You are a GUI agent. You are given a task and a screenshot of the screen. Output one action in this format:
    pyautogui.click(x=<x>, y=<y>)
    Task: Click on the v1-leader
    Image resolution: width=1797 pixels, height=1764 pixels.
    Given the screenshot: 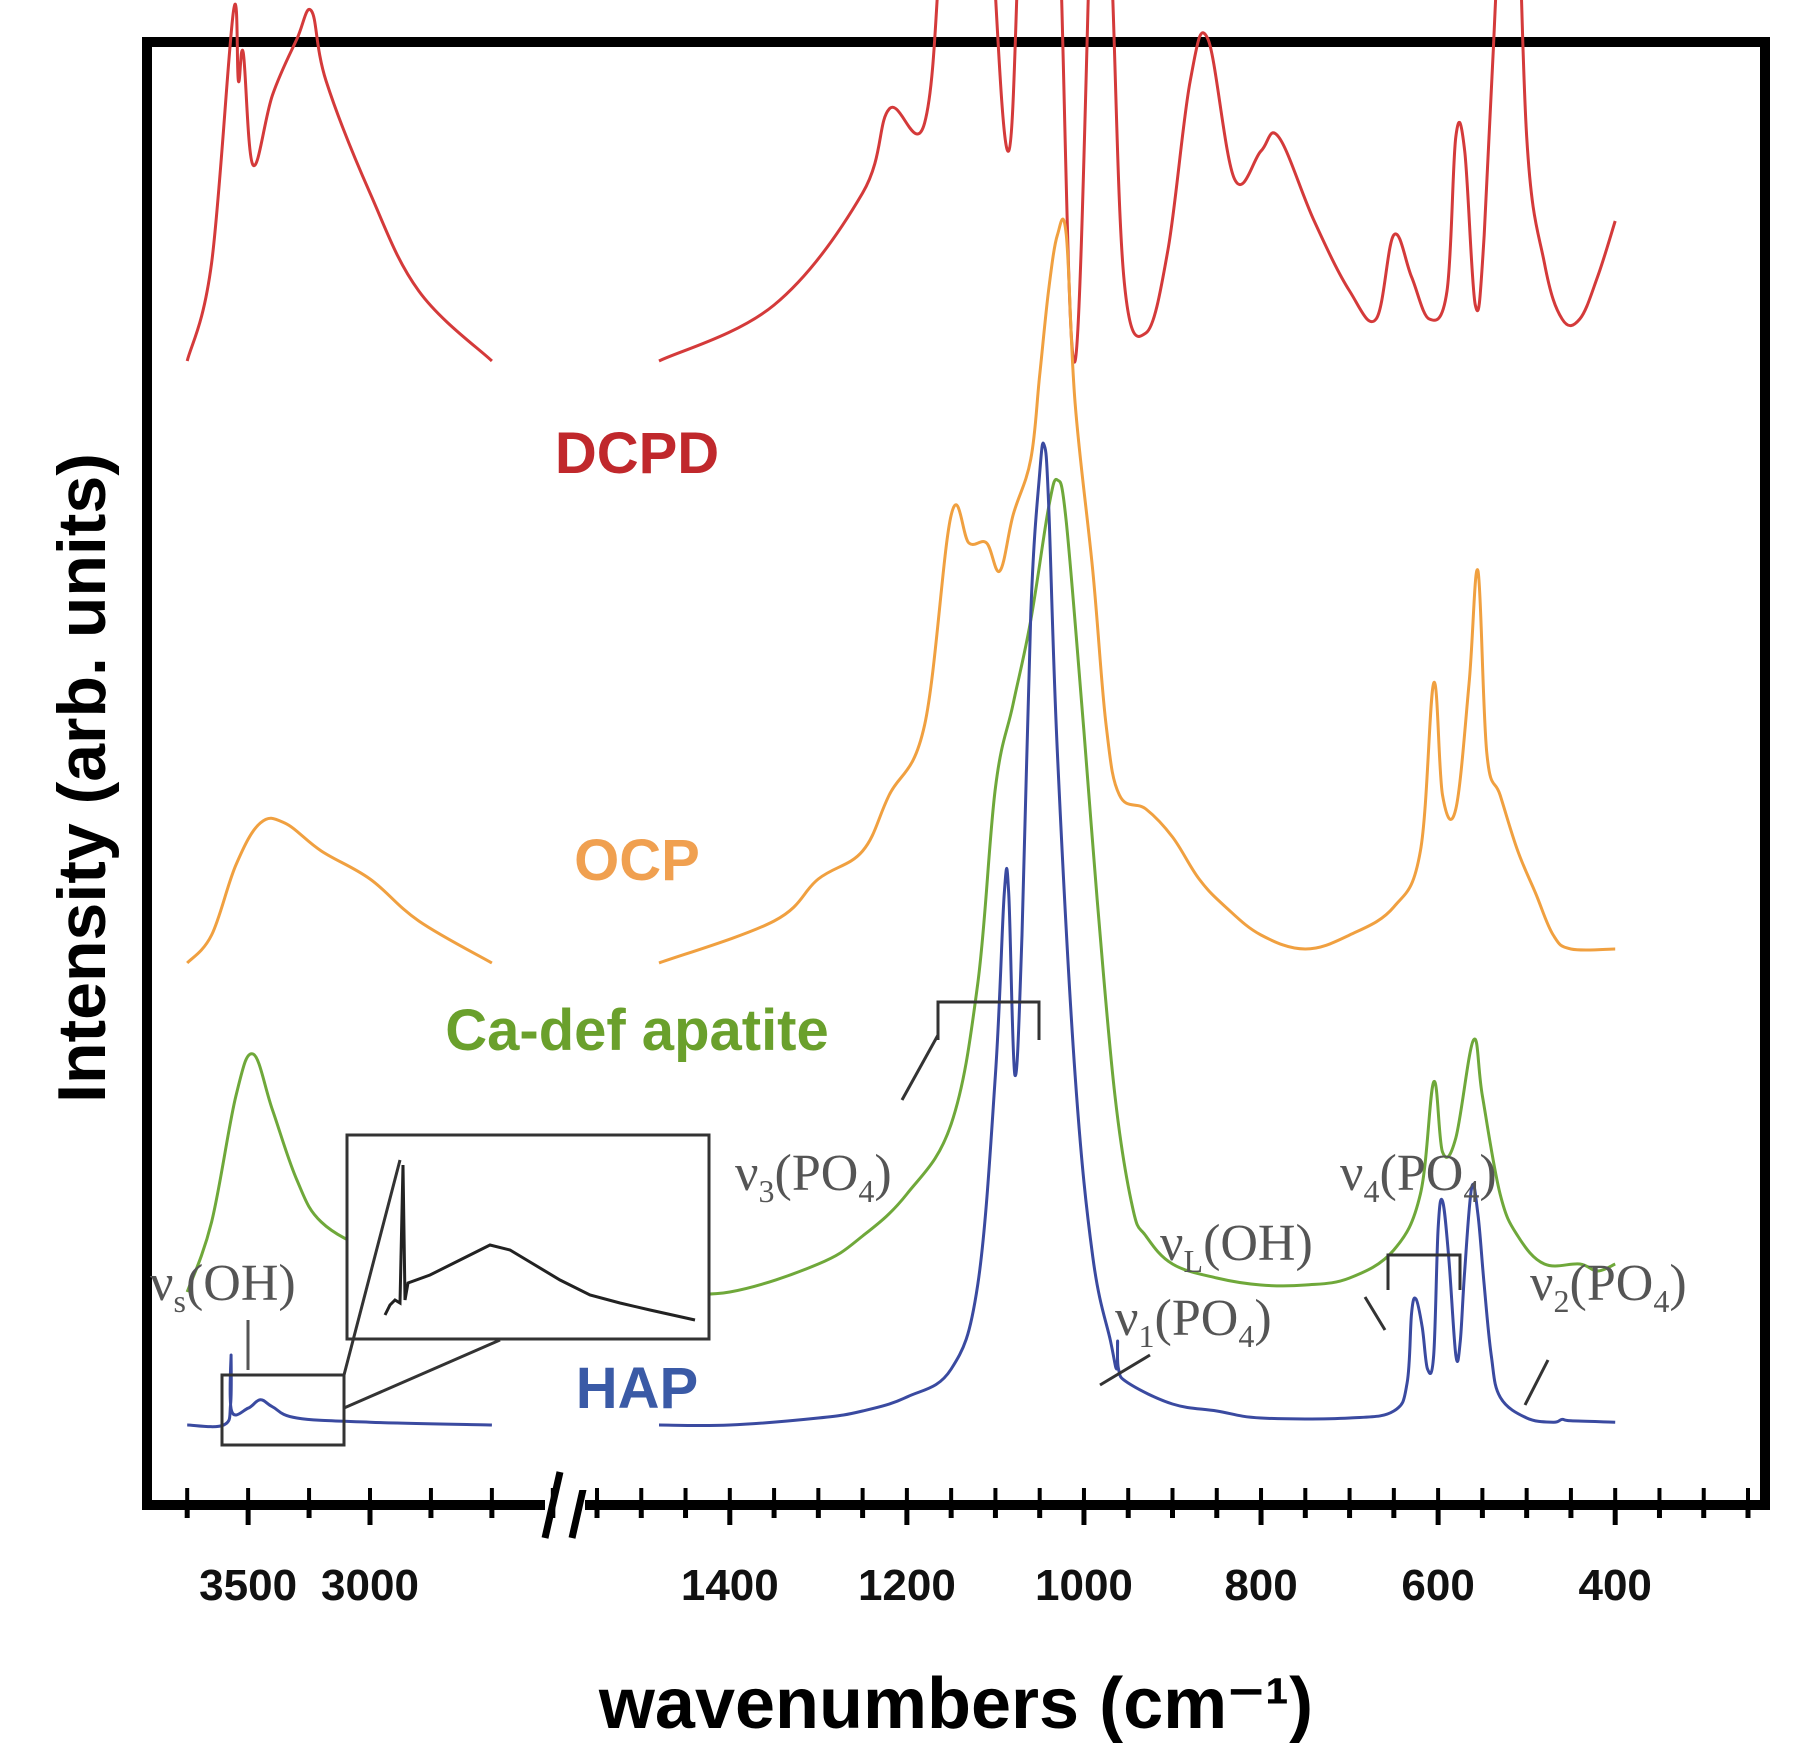 What is the action you would take?
    pyautogui.click(x=1125, y=1370)
    